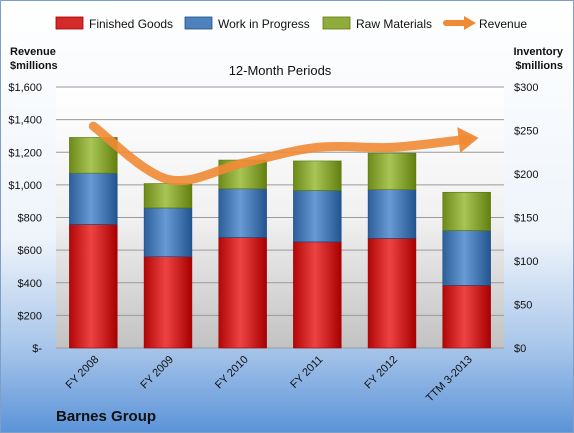 The height and width of the screenshot is (433, 574). I want to click on left-tick-label: $800, so click(30, 219).